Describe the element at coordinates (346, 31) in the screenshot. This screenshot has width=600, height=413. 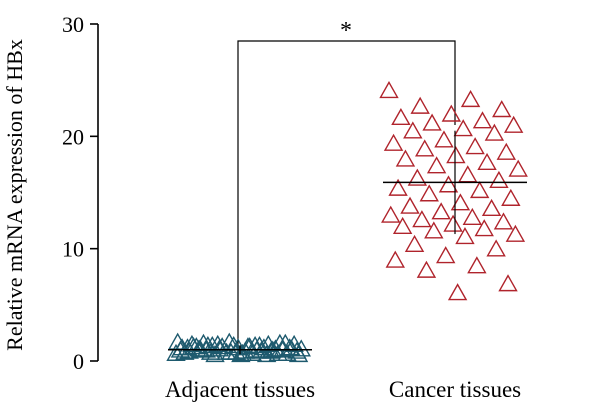
I see `significance-star: *` at that location.